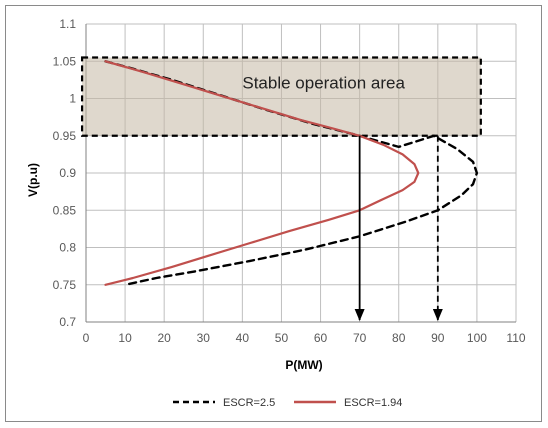 The width and height of the screenshot is (548, 428). What do you see at coordinates (67, 24) in the screenshot?
I see `y-tick-label: 1.1` at bounding box center [67, 24].